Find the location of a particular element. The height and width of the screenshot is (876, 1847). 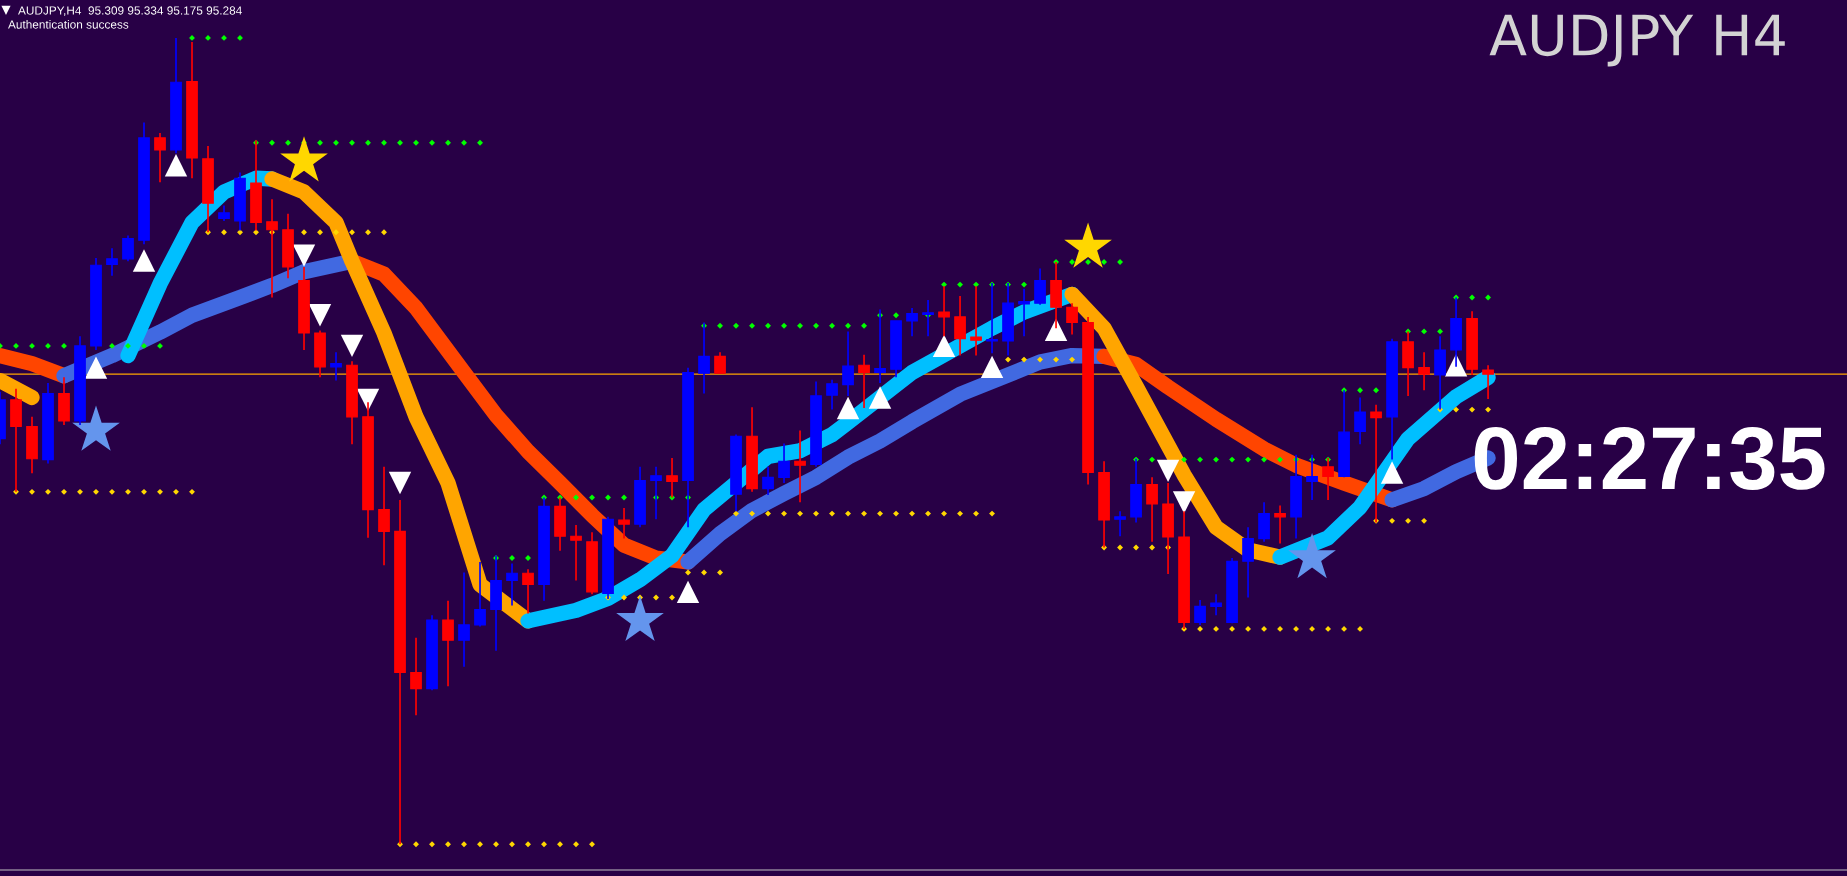

text: AUDJPY H4 is located at coordinates (1637, 40).